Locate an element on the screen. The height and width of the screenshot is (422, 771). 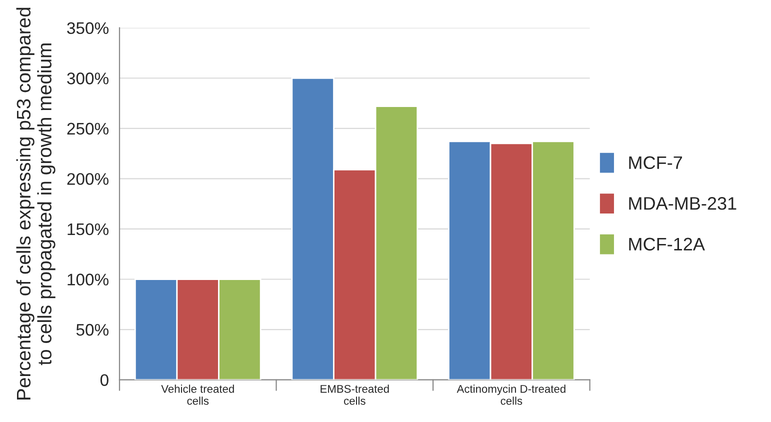
x-tick-label: Actinomycin D-treated cells is located at coordinates (511, 394).